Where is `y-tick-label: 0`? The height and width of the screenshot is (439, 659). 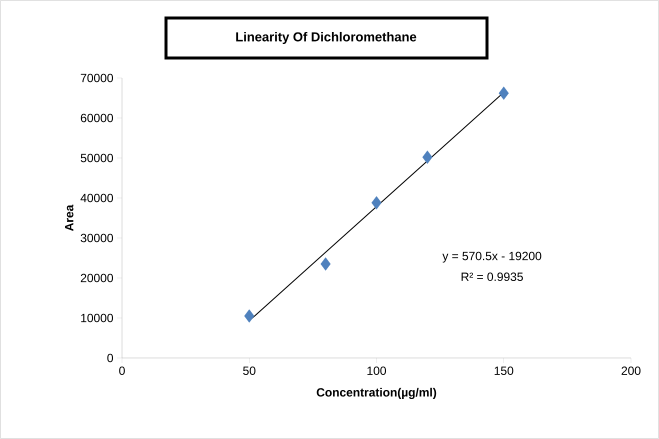
y-tick-label: 0 is located at coordinates (110, 358).